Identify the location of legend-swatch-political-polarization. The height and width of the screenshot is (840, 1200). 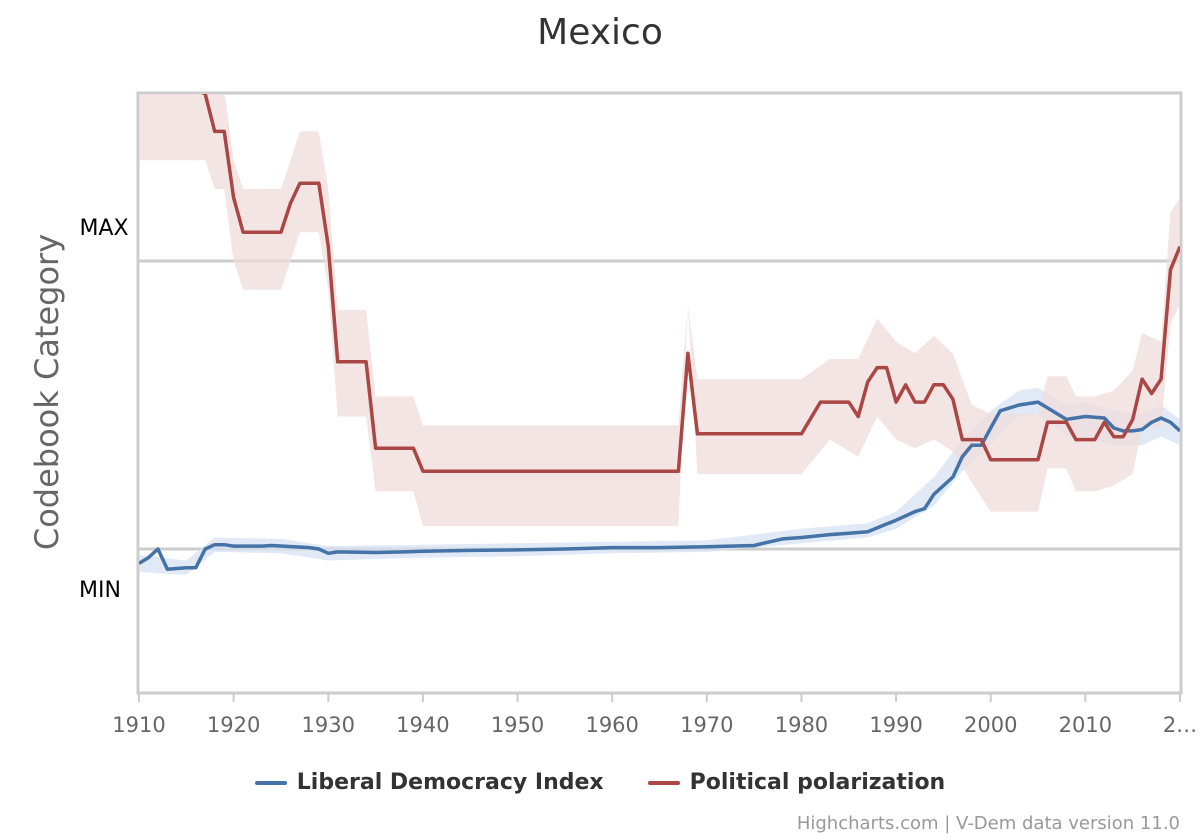
(663, 782).